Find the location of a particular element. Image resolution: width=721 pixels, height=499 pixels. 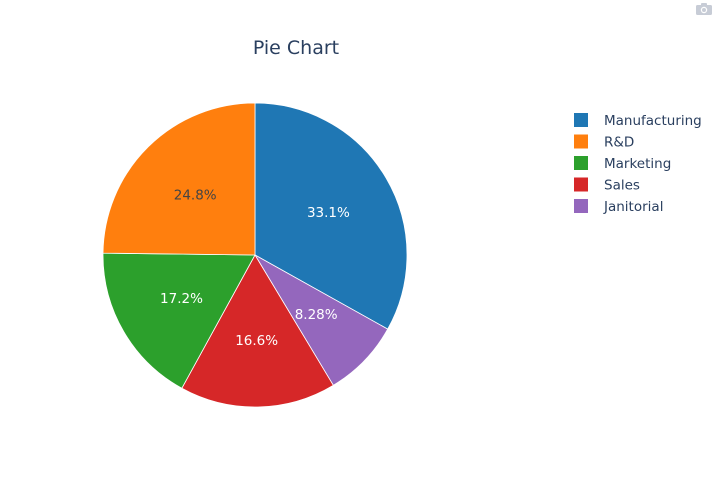

chart-title: Pie Chart is located at coordinates (296, 48).